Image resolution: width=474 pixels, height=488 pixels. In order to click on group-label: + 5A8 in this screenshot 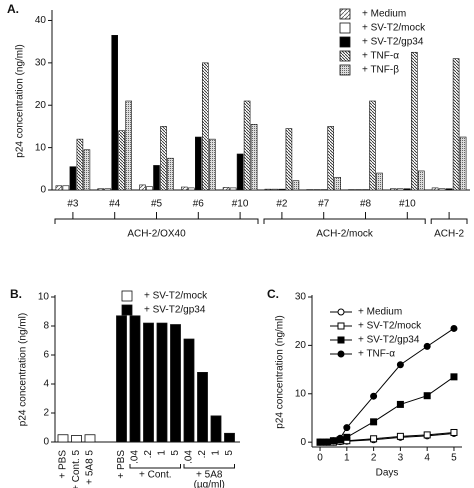, I will do `click(209, 475)`.